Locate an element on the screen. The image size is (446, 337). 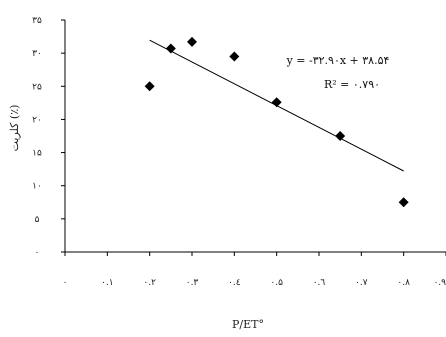
x-tick-label: ۰.۸ is located at coordinates (403, 283).